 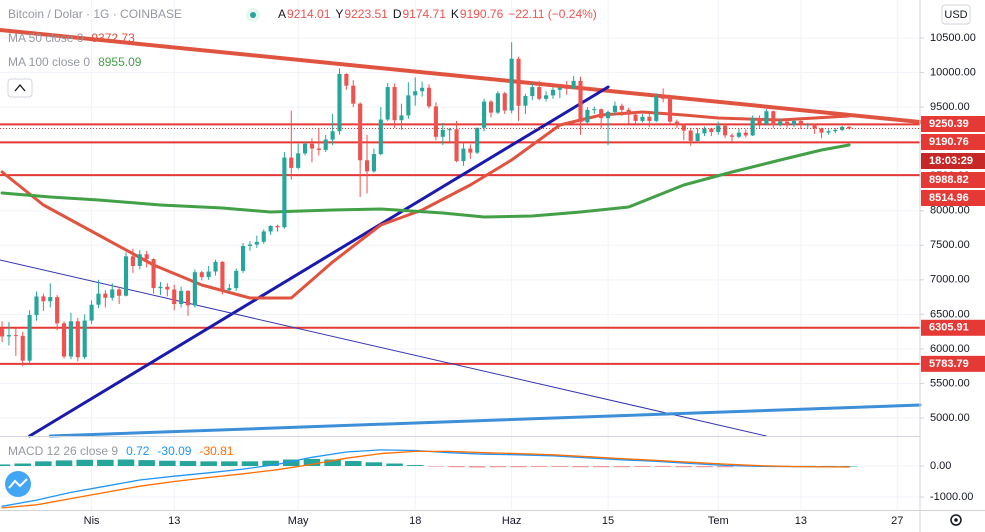 What do you see at coordinates (608, 521) in the screenshot?
I see `x-tick-label: 15` at bounding box center [608, 521].